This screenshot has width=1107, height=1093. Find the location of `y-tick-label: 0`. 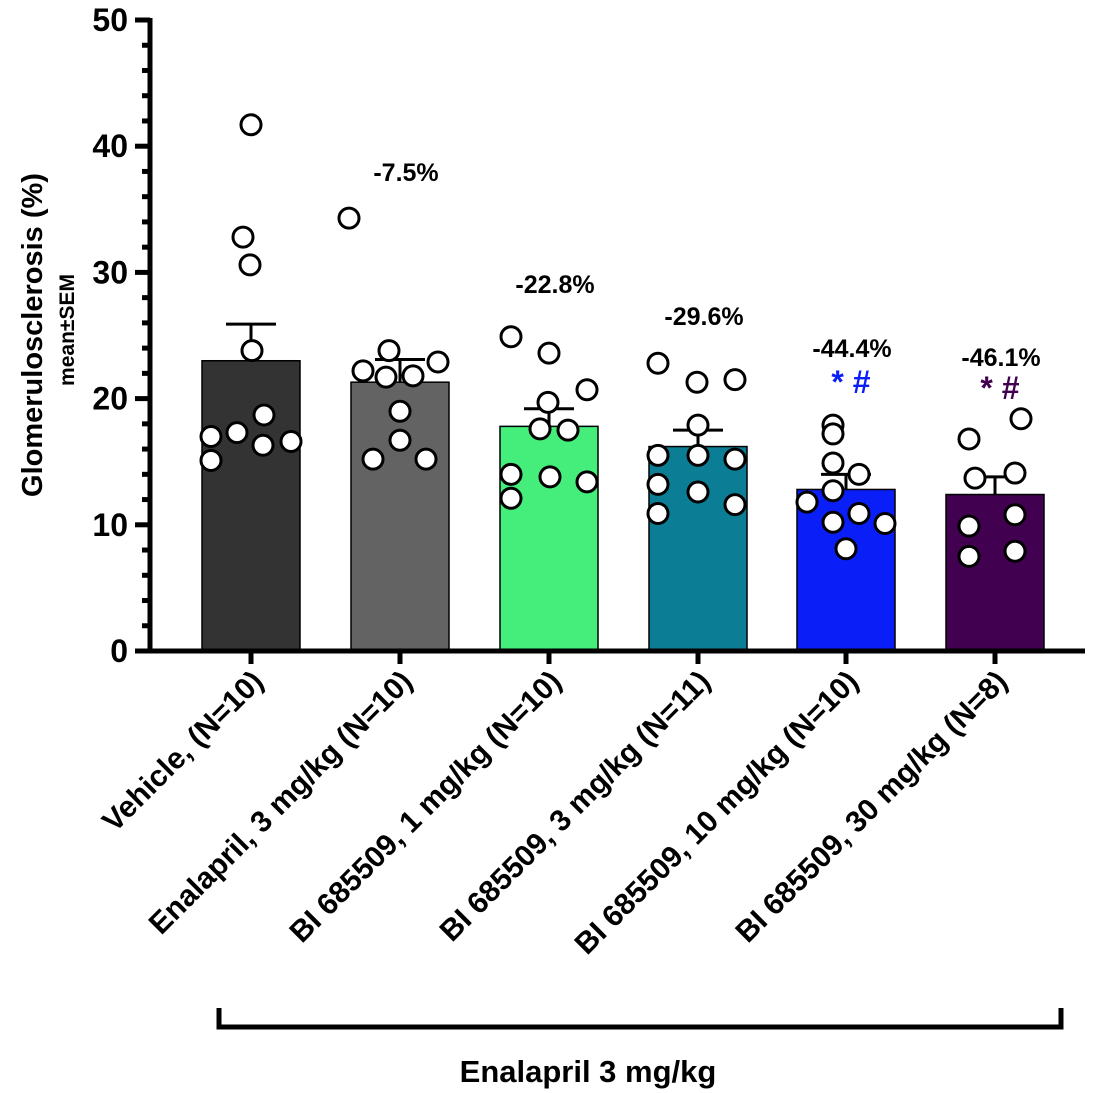

y-tick-label: 0 is located at coordinates (119, 651).